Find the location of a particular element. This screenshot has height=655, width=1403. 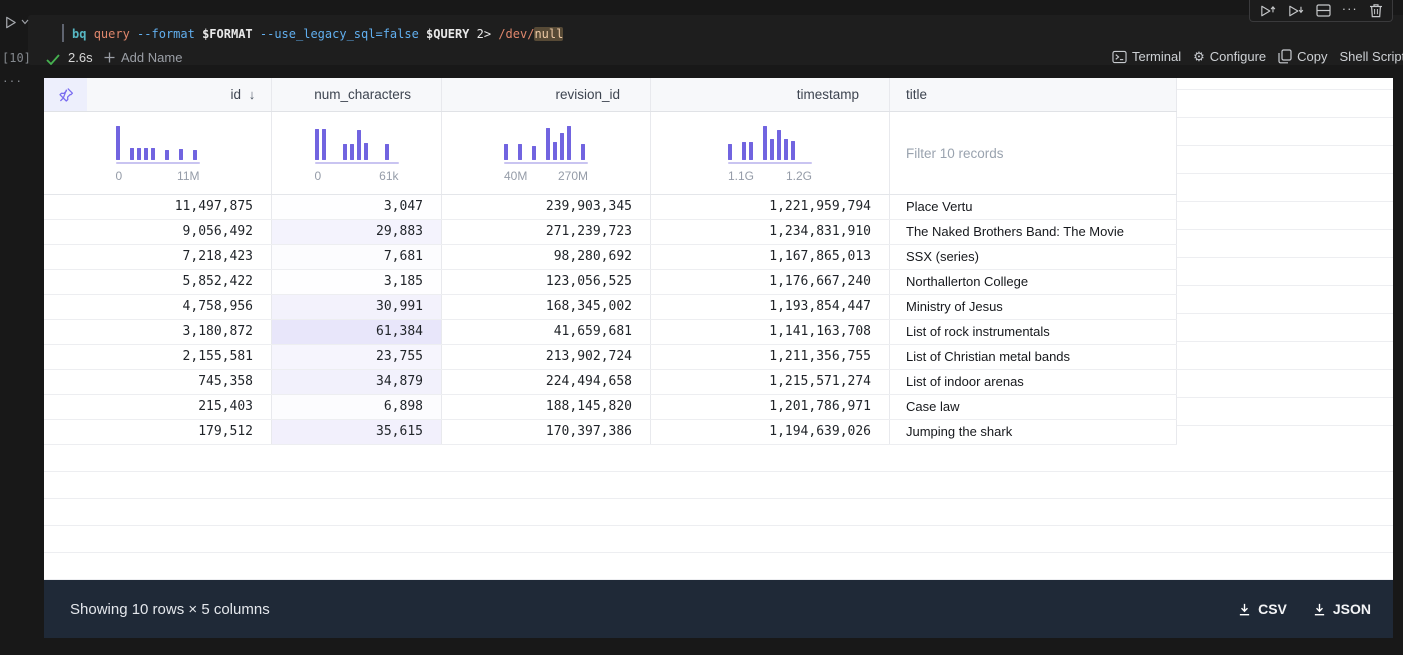

cell-id: 215,403 is located at coordinates (158, 407).